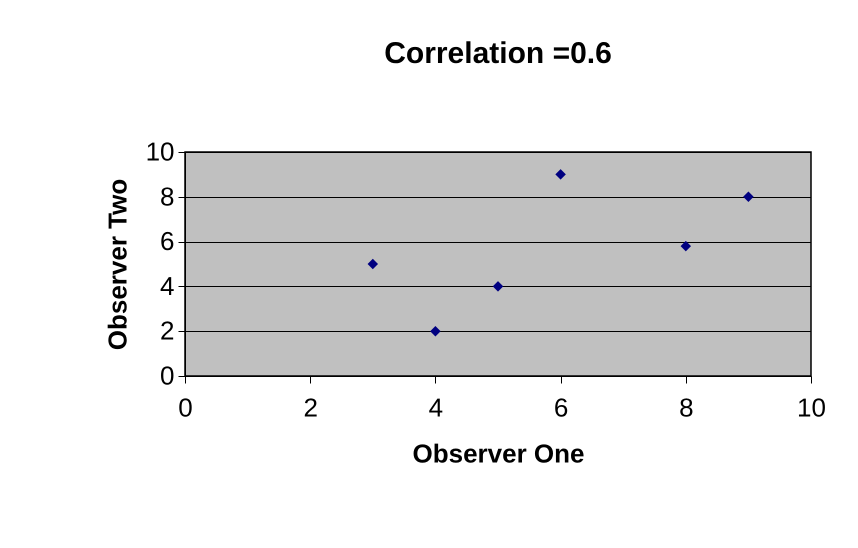 The image size is (858, 548). I want to click on y-tick-label: 2, so click(167, 331).